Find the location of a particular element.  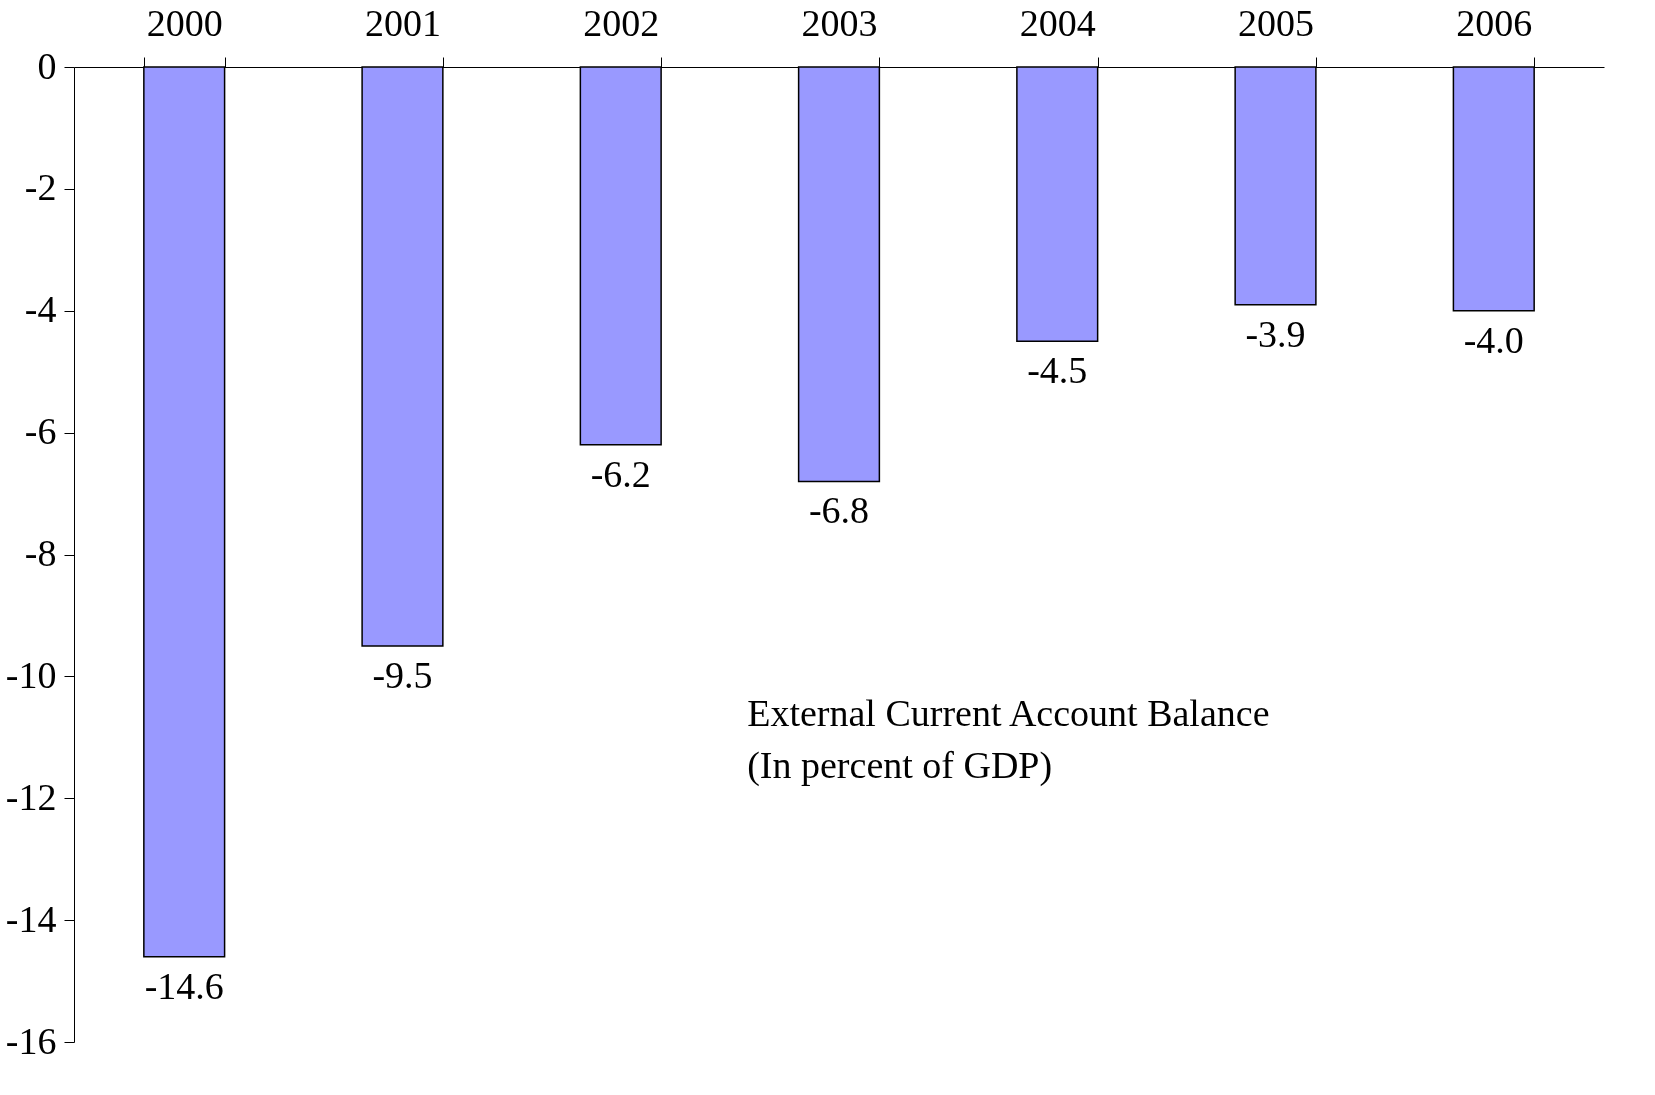

x-tick-label: 2004 is located at coordinates (1057, 22).